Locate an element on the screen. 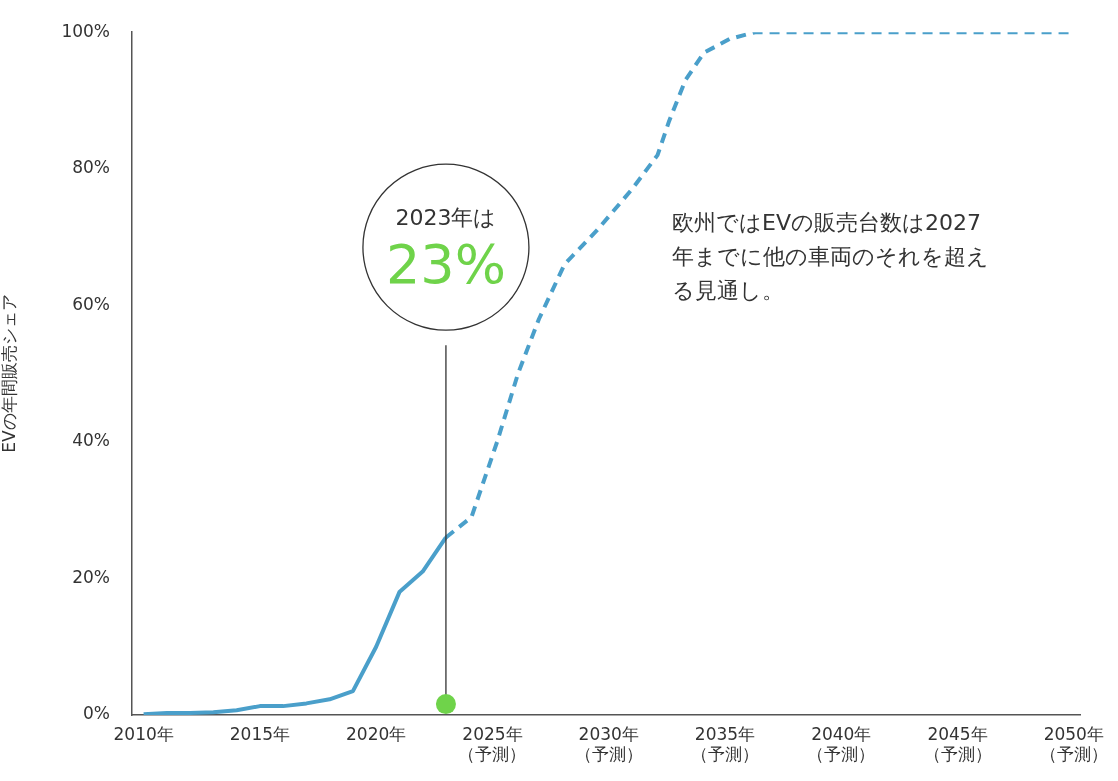 The width and height of the screenshot is (1118, 781). annotation: 欧州ではEVの販売台数は2027年までに他の車両のそれを超える見通し。 is located at coordinates (830, 256).